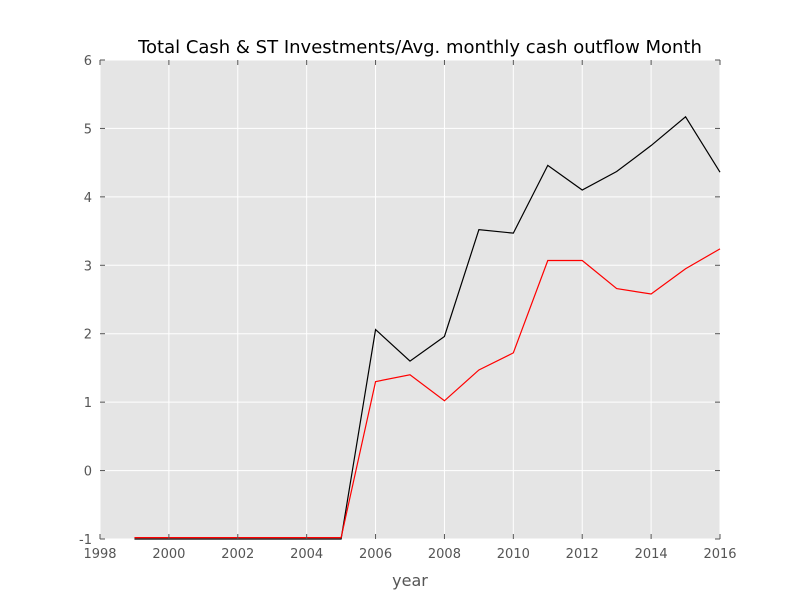 Image resolution: width=800 pixels, height=600 pixels. What do you see at coordinates (88, 198) in the screenshot?
I see `y-tick-label: 4` at bounding box center [88, 198].